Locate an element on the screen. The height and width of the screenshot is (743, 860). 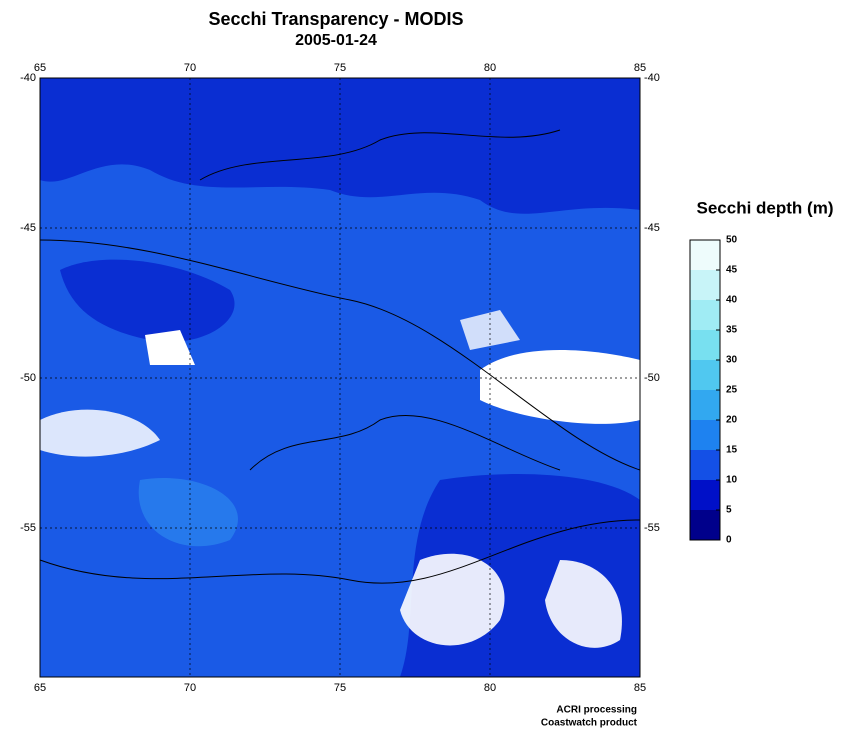
colorbar-tick-label: 15 is located at coordinates (732, 450).